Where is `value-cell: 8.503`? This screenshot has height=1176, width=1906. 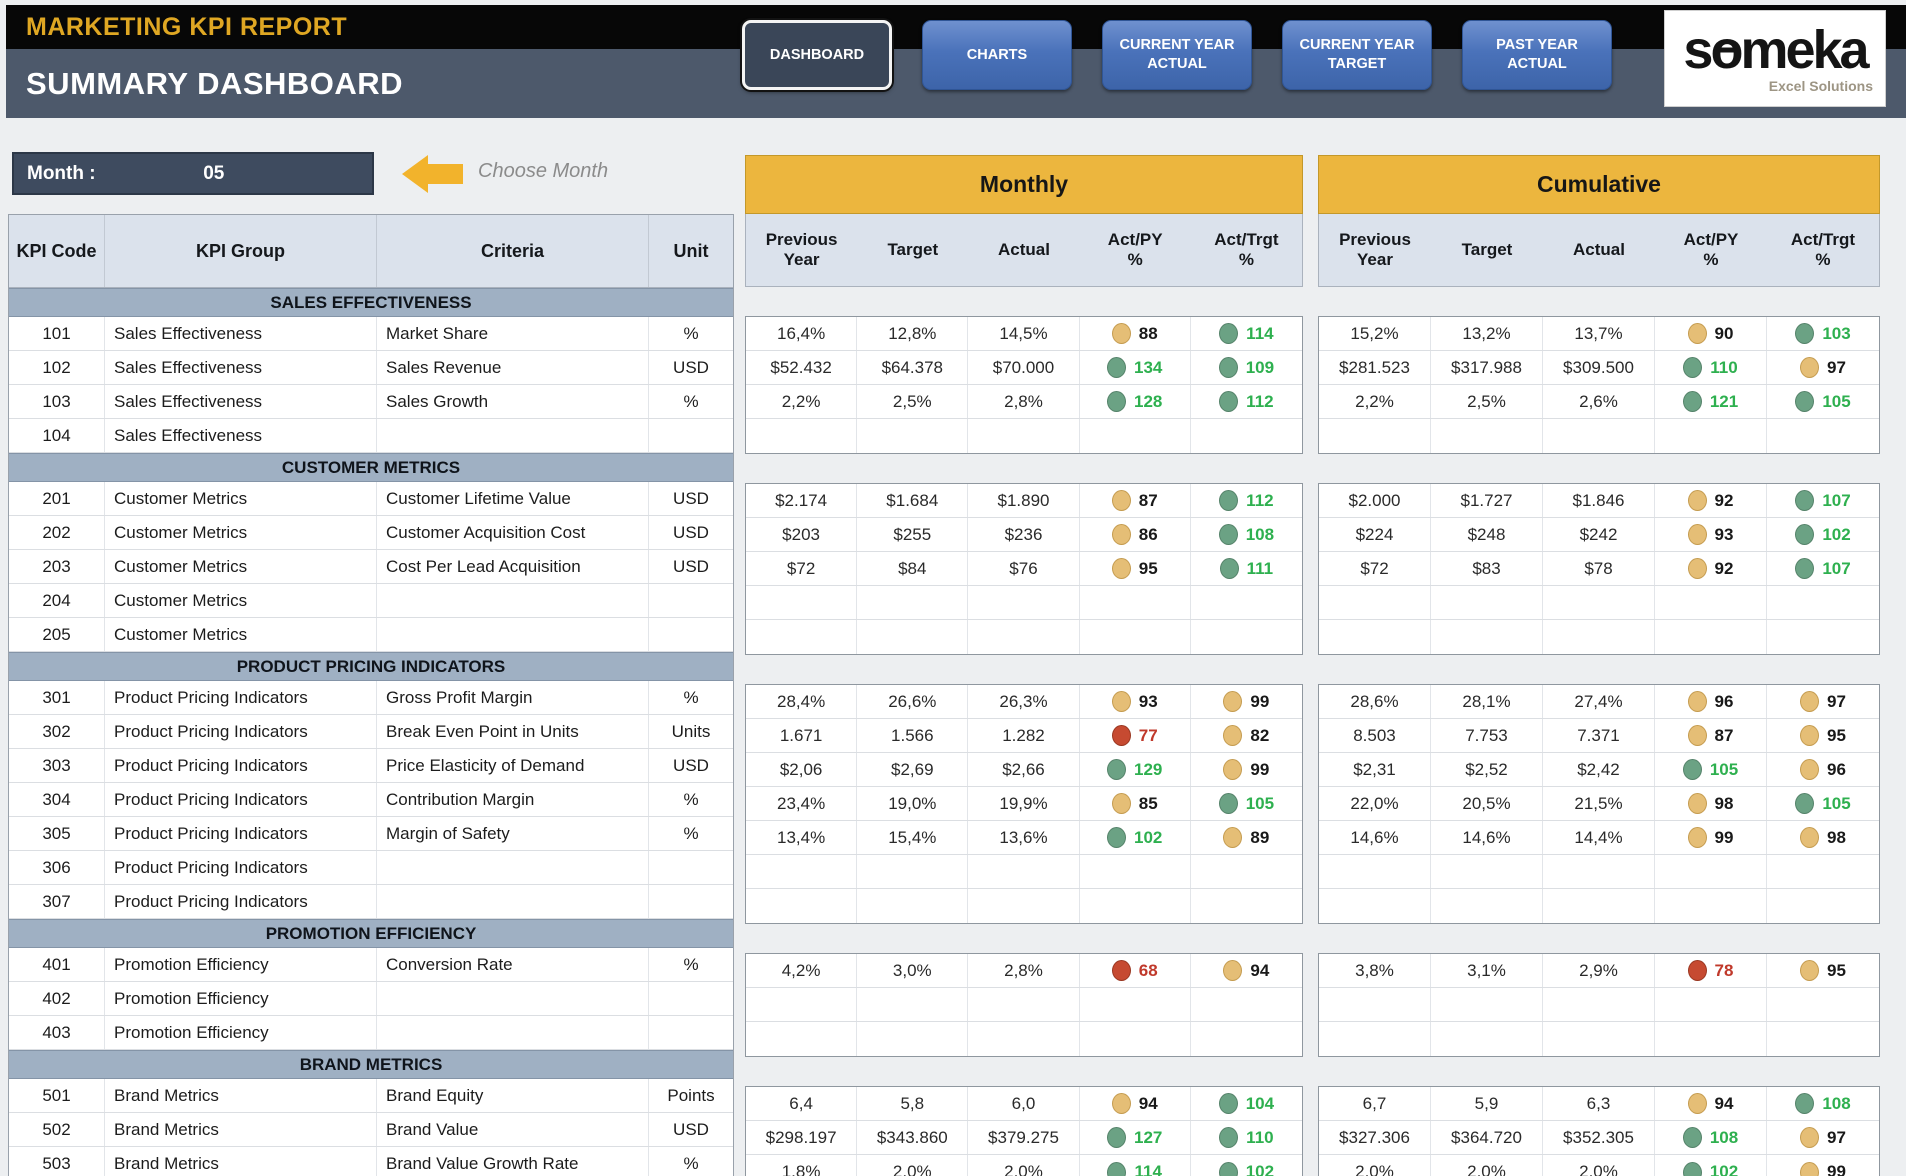 value-cell: 8.503 is located at coordinates (1375, 735).